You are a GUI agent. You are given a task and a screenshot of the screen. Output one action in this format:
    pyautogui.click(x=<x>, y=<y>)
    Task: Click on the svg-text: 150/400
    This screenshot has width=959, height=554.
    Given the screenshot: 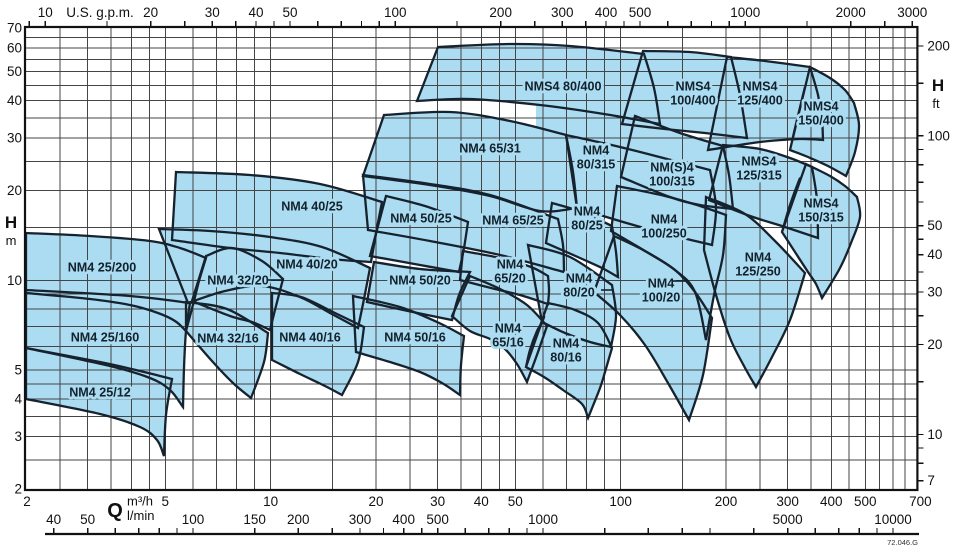 What is the action you would take?
    pyautogui.click(x=821, y=121)
    